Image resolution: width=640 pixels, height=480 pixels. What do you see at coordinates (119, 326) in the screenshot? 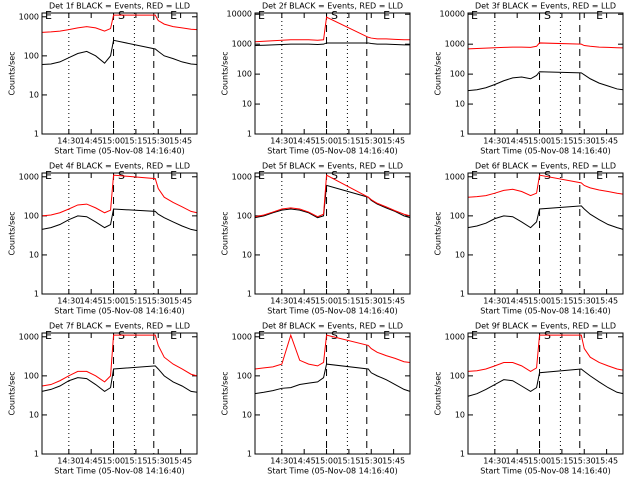
I see `chart-title: Det 7f BLACK = Events, RED = LLD` at bounding box center [119, 326].